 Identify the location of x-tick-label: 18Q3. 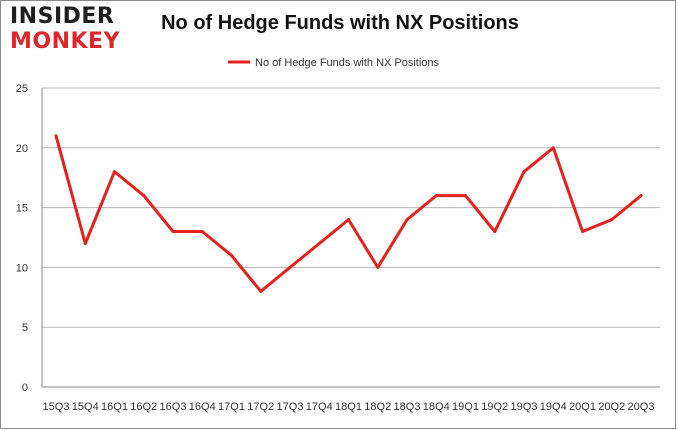
(407, 407).